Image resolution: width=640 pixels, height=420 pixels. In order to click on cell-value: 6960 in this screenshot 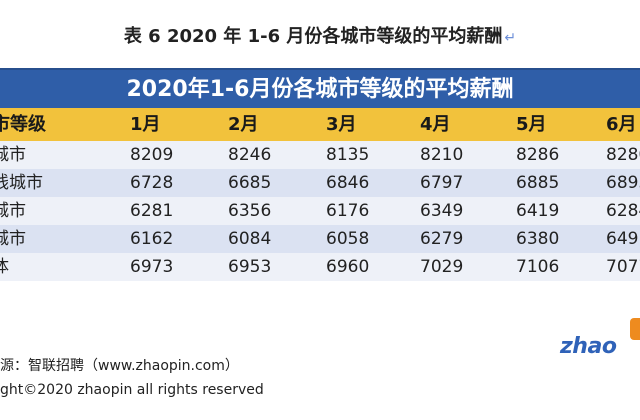, I will do `click(348, 267)`.